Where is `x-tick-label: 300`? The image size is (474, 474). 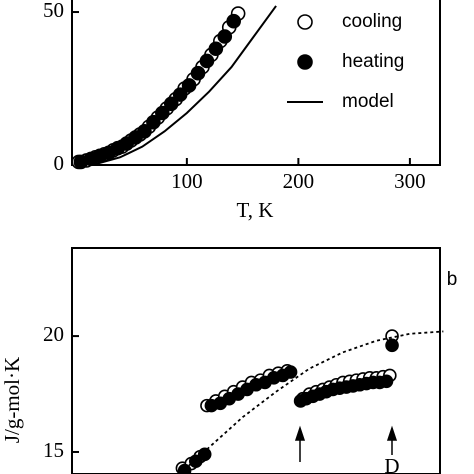
x-tick-label: 300 is located at coordinates (410, 181).